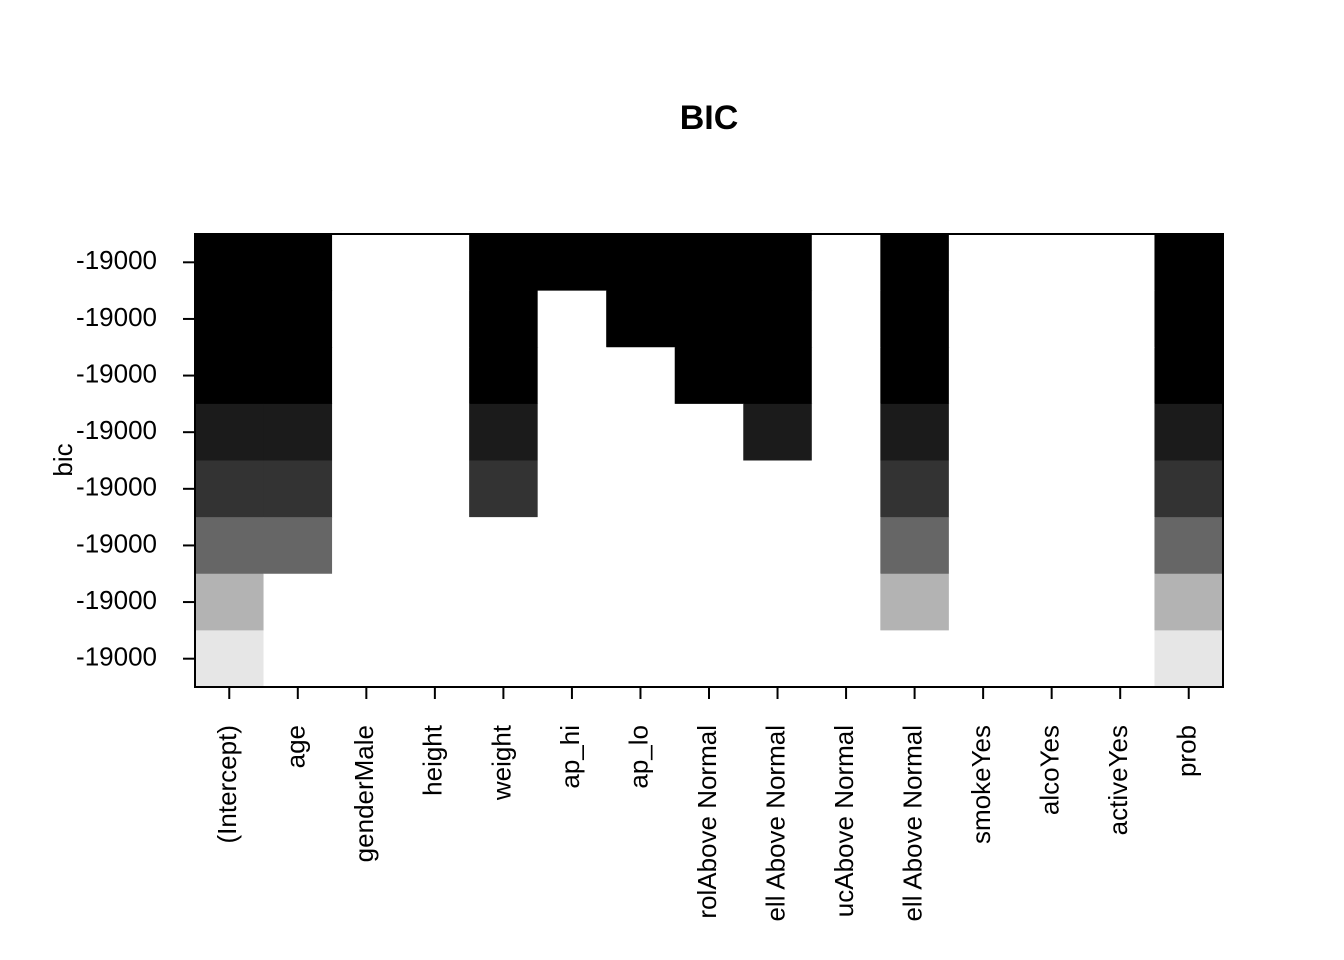 This screenshot has height=960, width=1344. I want to click on x-tick-label: alcoYes, so click(1050, 770).